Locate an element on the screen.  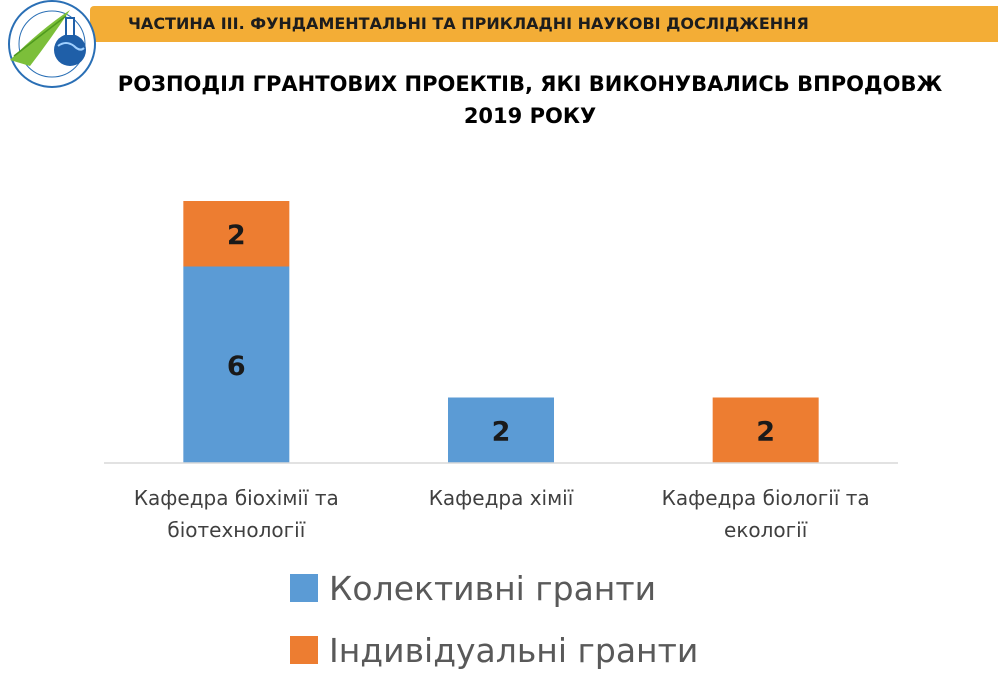
faculty-logo is located at coordinates (52, 44).